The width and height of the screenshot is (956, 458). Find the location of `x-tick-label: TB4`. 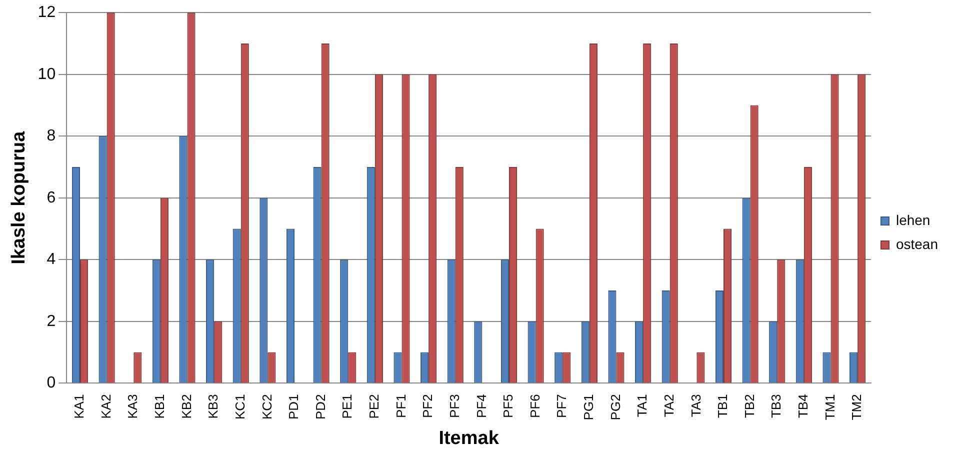

x-tick-label: TB4 is located at coordinates (803, 406).